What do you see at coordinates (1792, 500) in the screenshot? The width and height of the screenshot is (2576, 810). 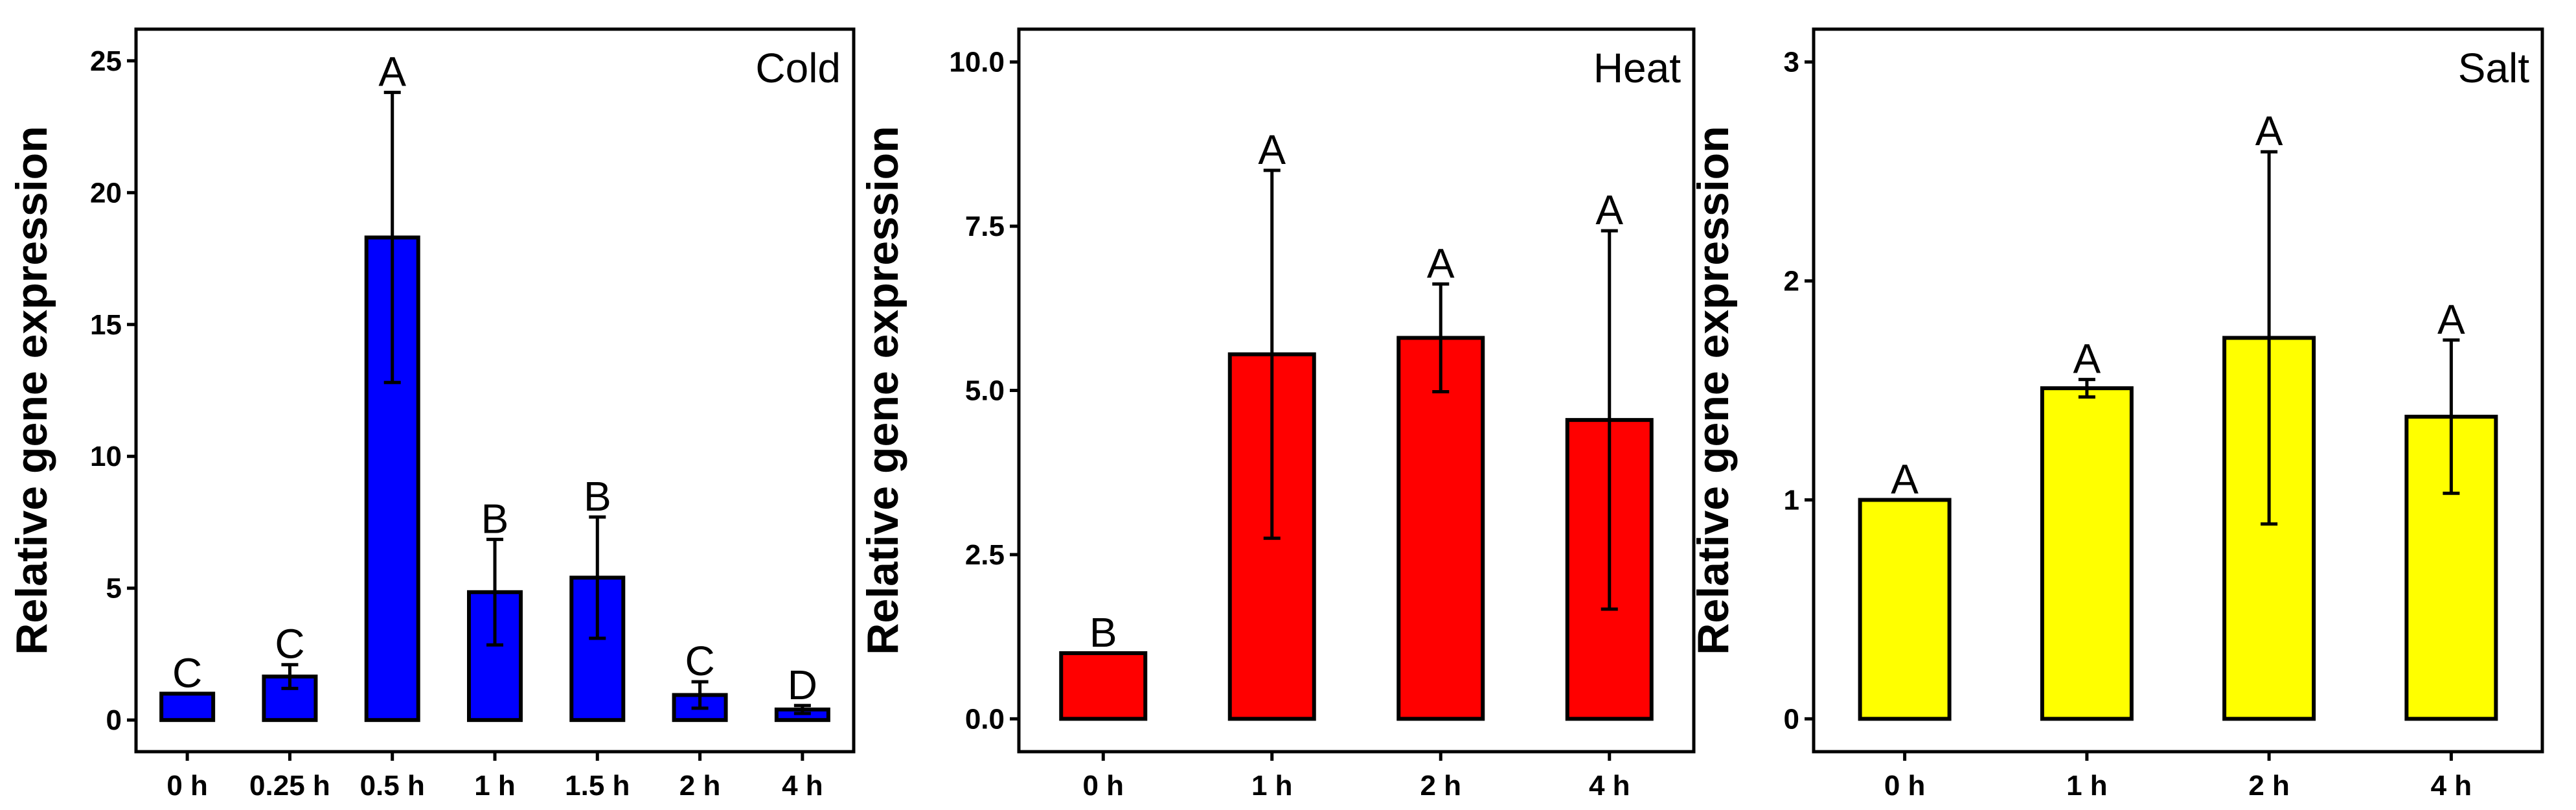 I see `y-tick-label: 1` at bounding box center [1792, 500].